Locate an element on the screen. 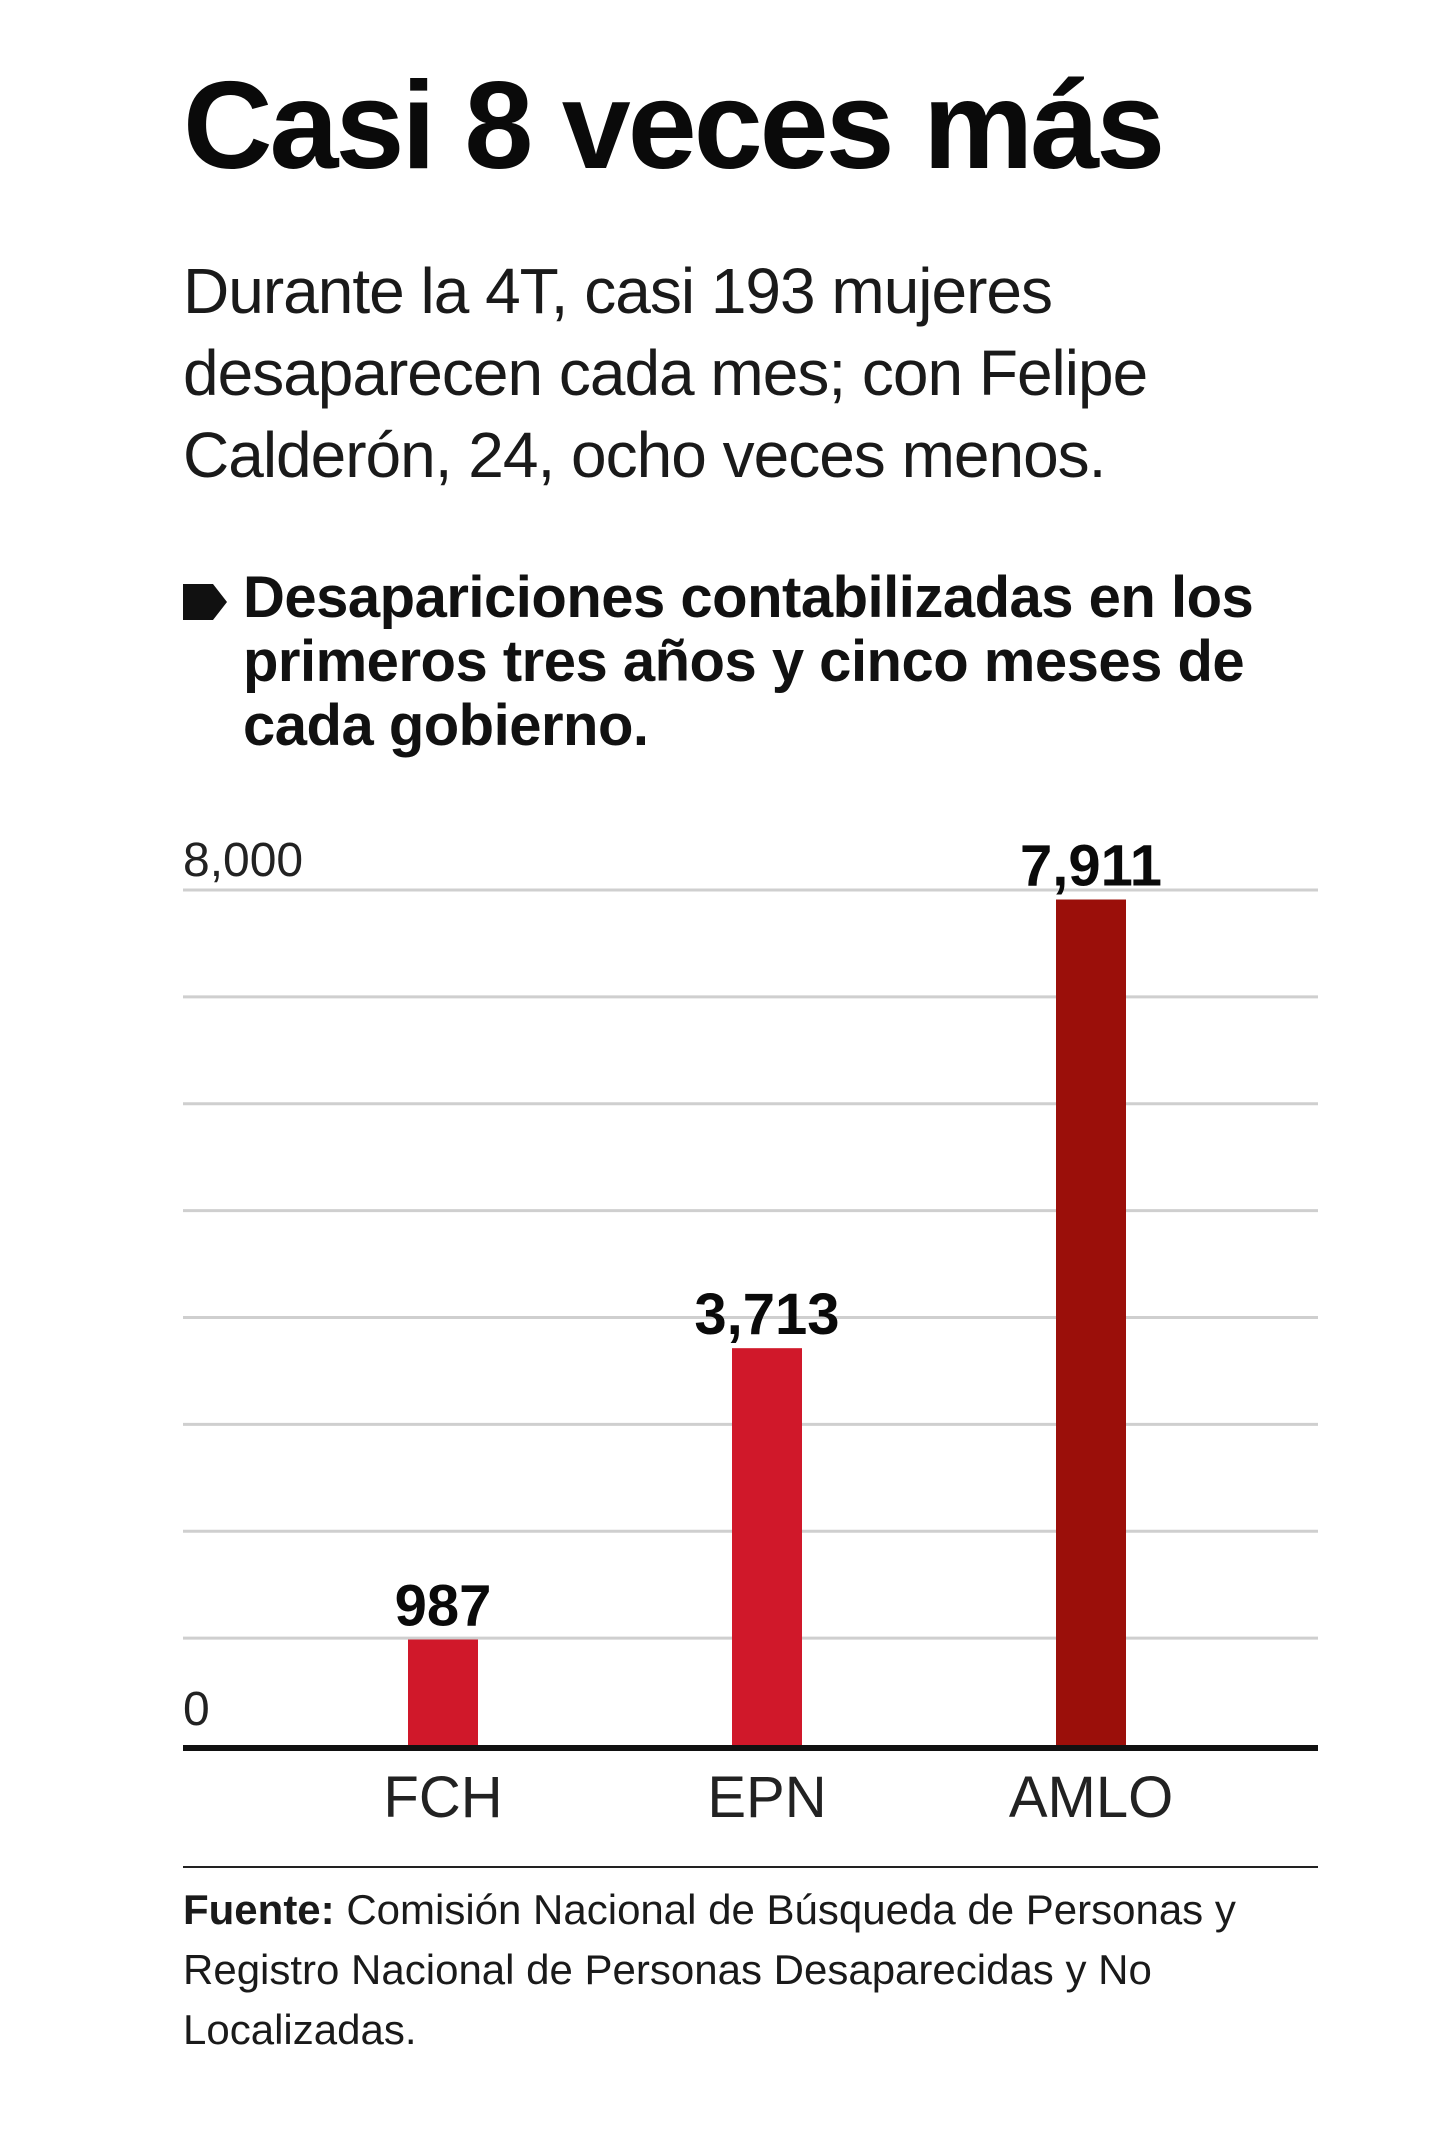 This screenshot has width=1440, height=2150. x-tick-label: AMLO is located at coordinates (1091, 1797).